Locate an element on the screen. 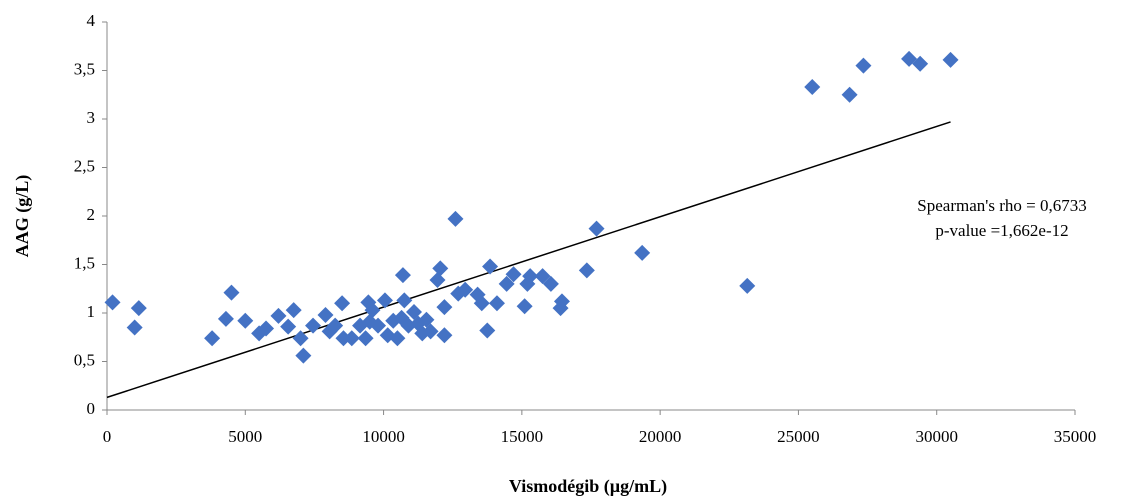 The height and width of the screenshot is (502, 1135). x-tick-label: 20000 is located at coordinates (660, 436).